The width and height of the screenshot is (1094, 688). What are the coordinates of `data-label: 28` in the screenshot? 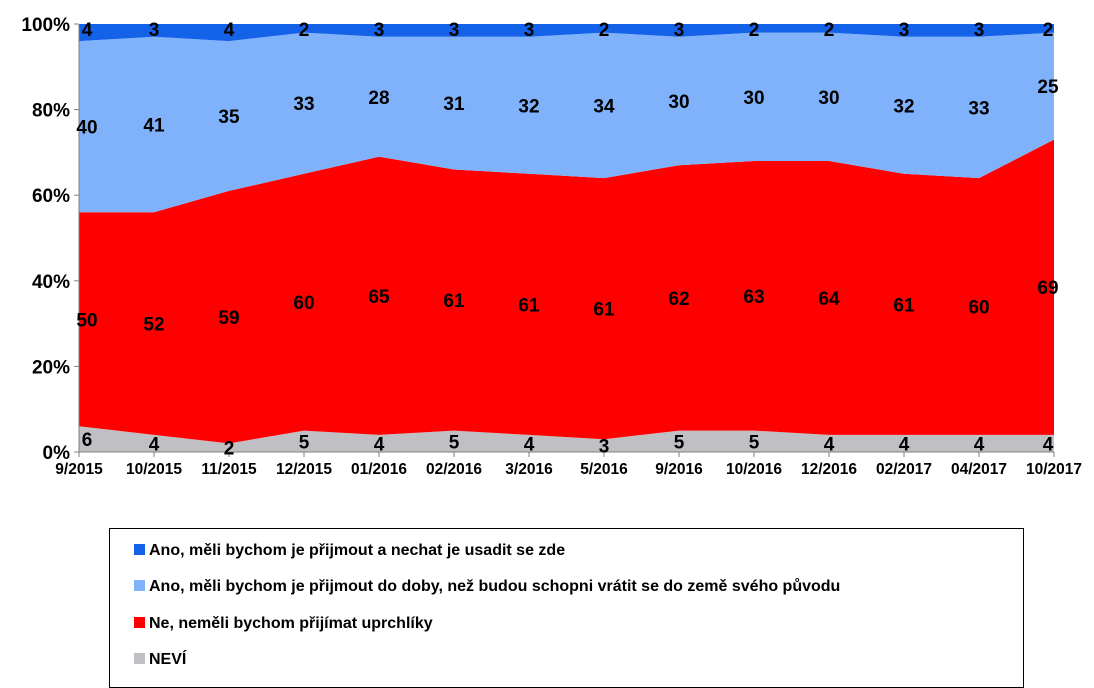 It's located at (378, 98).